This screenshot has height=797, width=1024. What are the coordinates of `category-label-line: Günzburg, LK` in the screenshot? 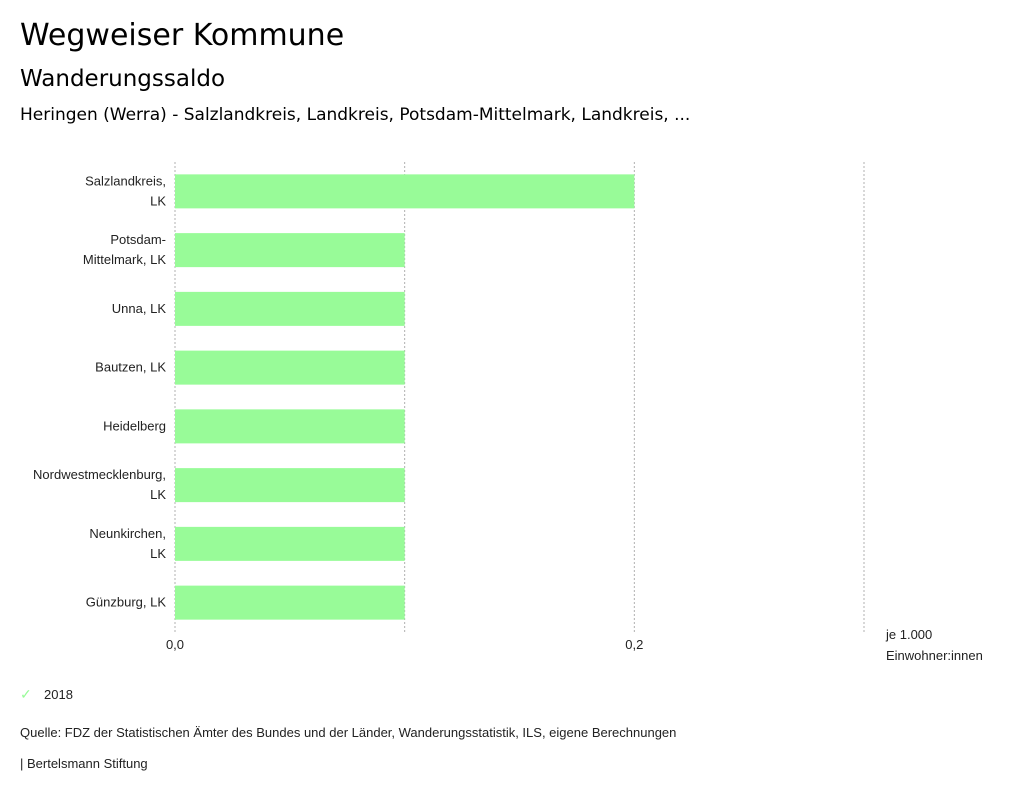 It's located at (126, 602).